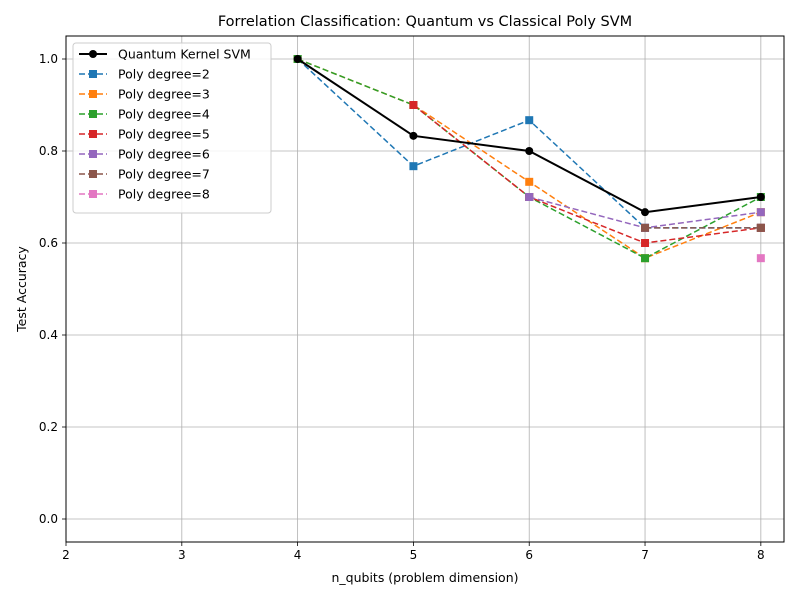 This screenshot has height=600, width=800. Describe the element at coordinates (164, 74) in the screenshot. I see `legend-label: Poly degree=2` at that location.